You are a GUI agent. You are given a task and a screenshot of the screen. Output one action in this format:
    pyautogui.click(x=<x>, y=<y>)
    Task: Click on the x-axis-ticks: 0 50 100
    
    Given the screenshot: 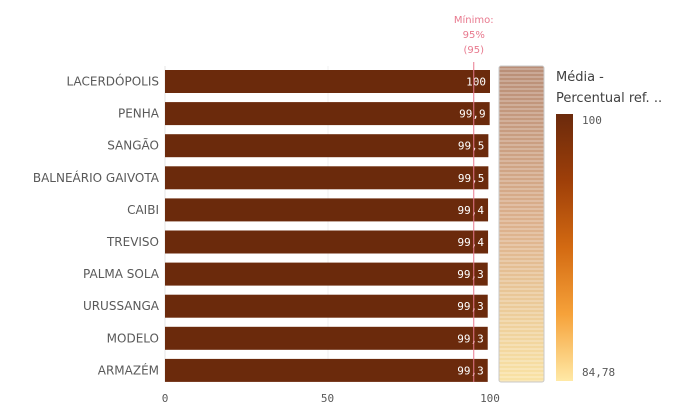 What is the action you would take?
    pyautogui.click(x=331, y=398)
    